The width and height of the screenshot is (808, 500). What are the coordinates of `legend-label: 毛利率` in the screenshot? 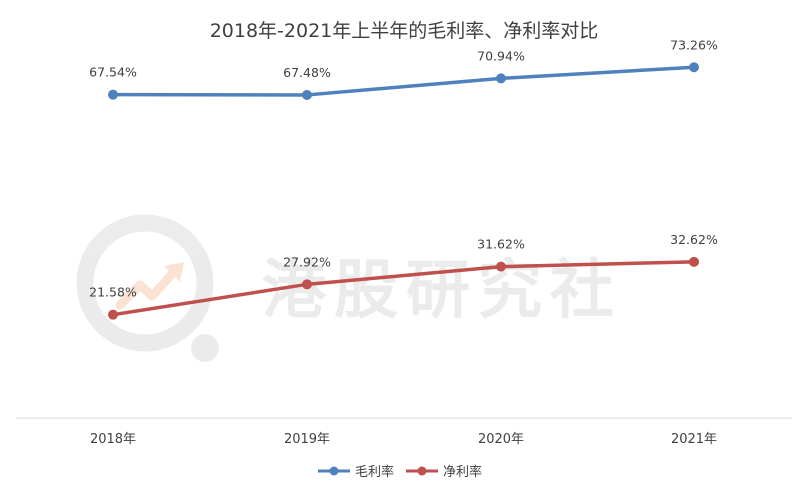 It's located at (374, 472).